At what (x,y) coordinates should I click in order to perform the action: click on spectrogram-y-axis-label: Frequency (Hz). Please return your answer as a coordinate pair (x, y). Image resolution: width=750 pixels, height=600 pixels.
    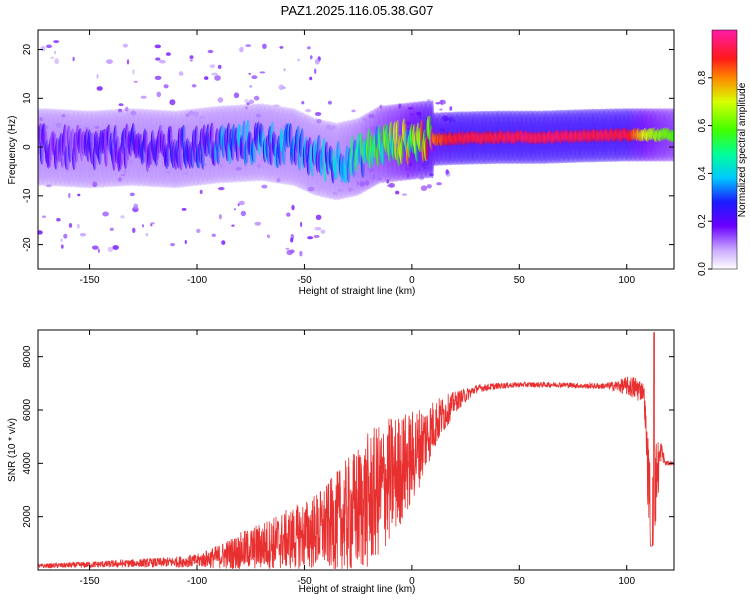
    Looking at the image, I should click on (12, 150).